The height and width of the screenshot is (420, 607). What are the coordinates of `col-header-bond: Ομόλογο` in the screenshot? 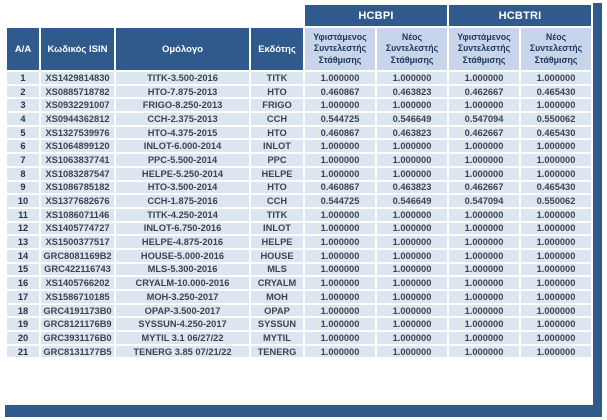 It's located at (182, 49).